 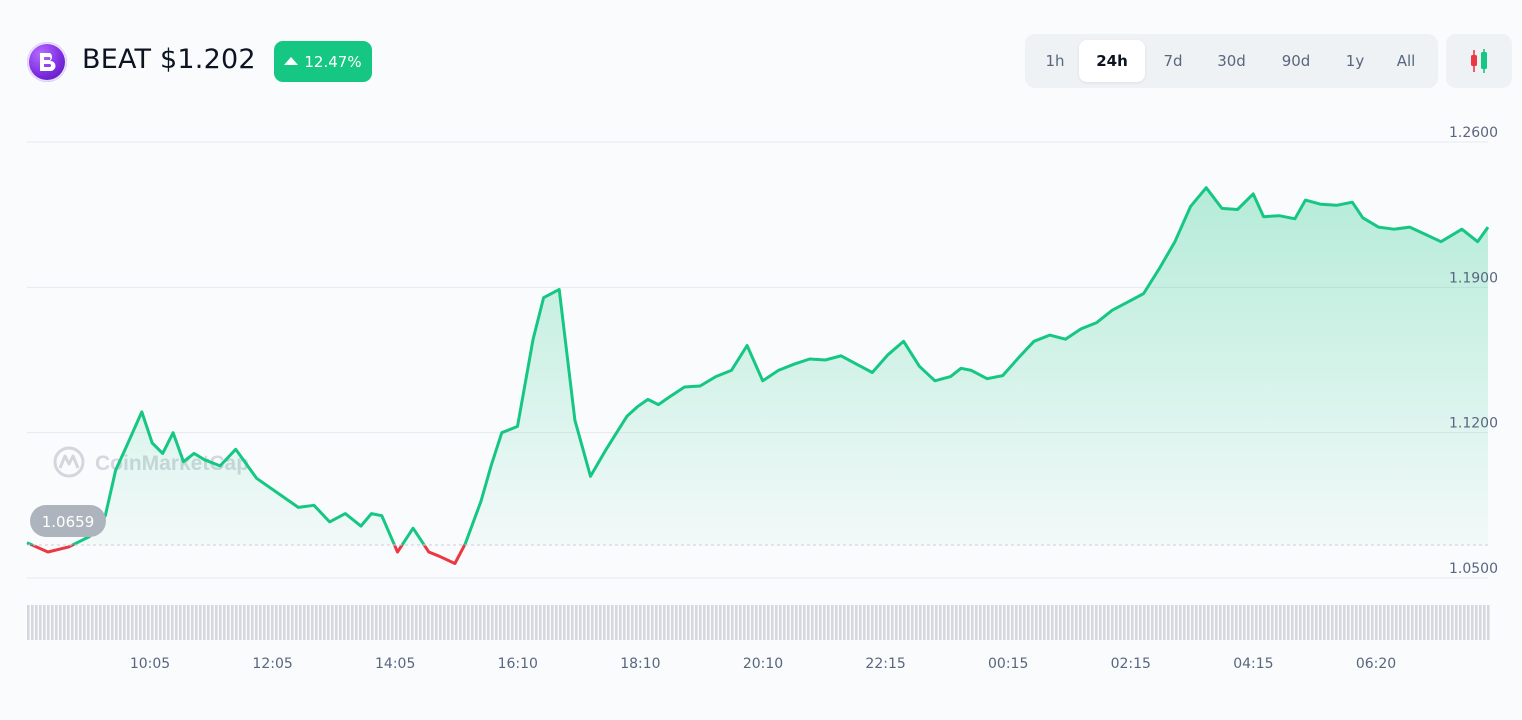 What do you see at coordinates (757, 525) in the screenshot?
I see `baseline: 1.0659` at bounding box center [757, 525].